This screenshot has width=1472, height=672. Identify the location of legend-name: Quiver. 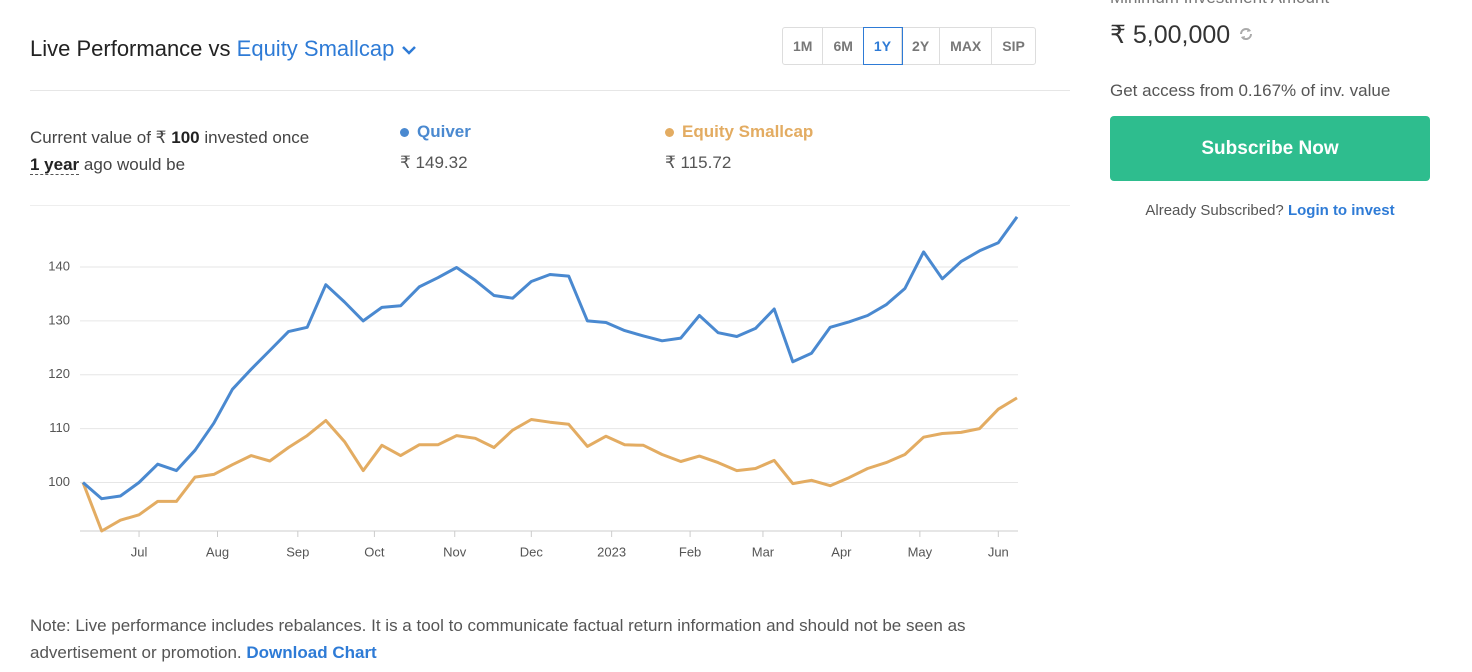
(444, 131).